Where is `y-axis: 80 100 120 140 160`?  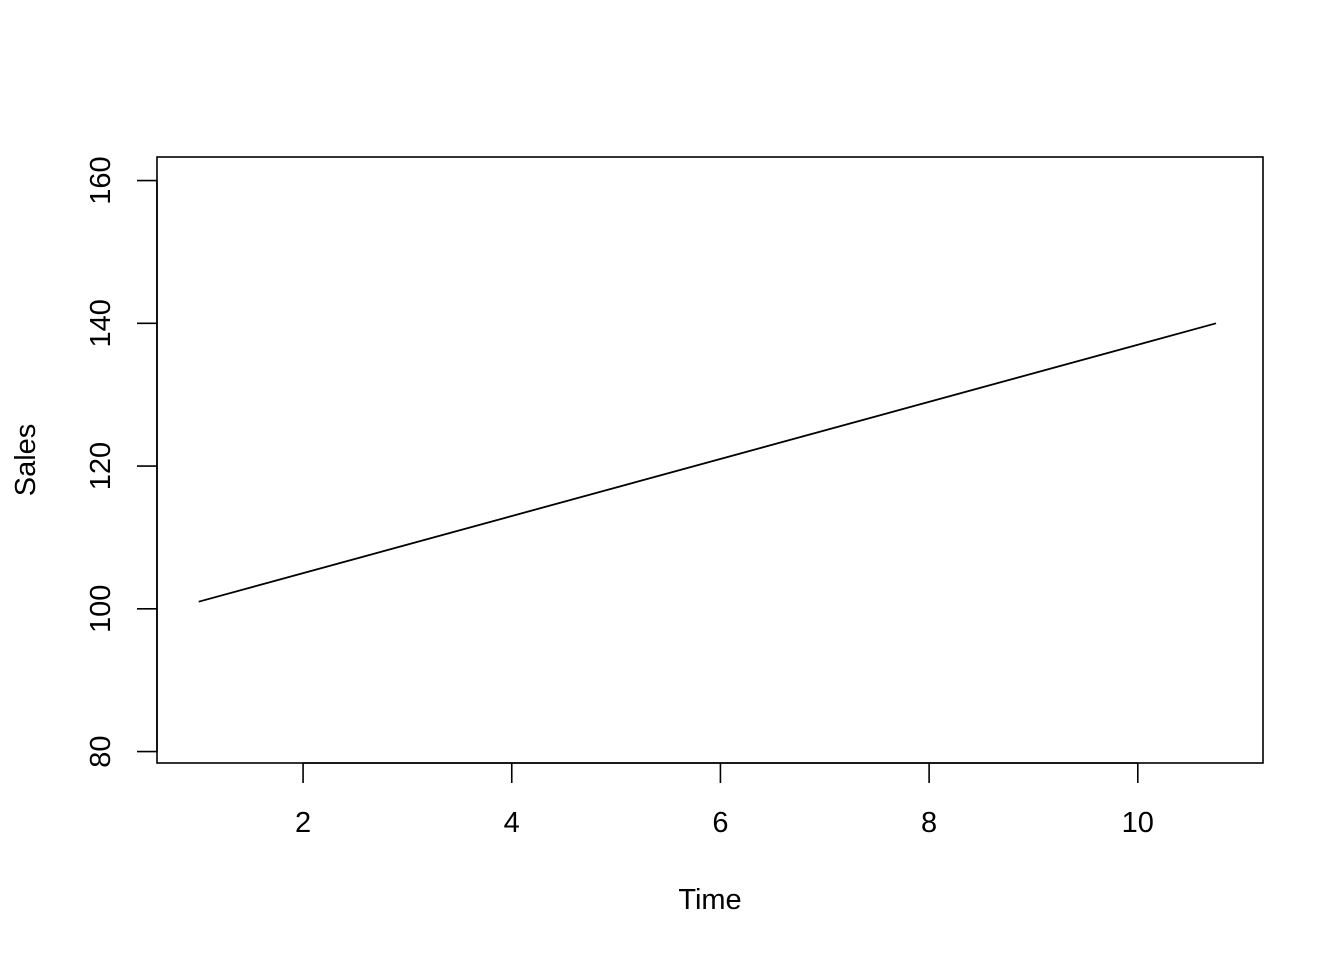
y-axis: 80 100 120 140 160 is located at coordinates (121, 462).